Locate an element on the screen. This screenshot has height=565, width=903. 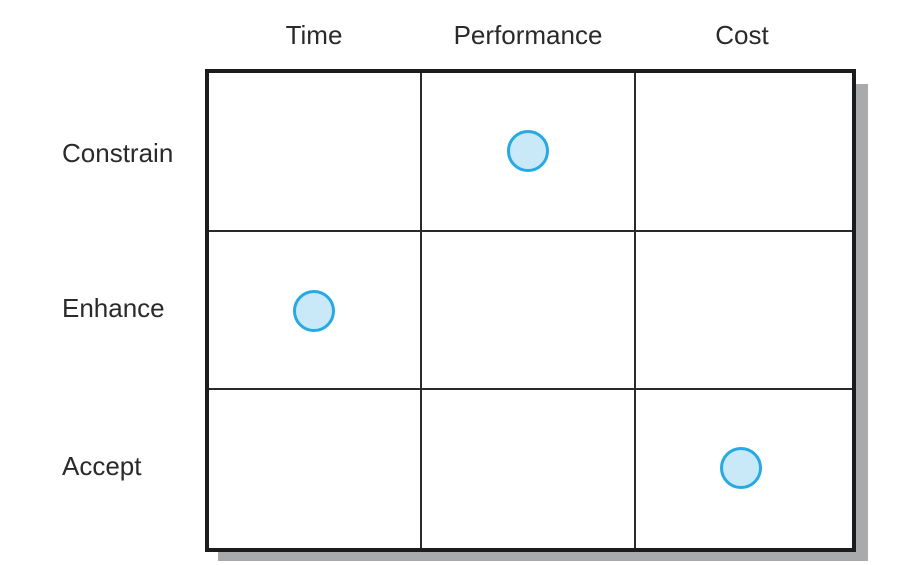
cell-enhance-performance is located at coordinates (529, 311).